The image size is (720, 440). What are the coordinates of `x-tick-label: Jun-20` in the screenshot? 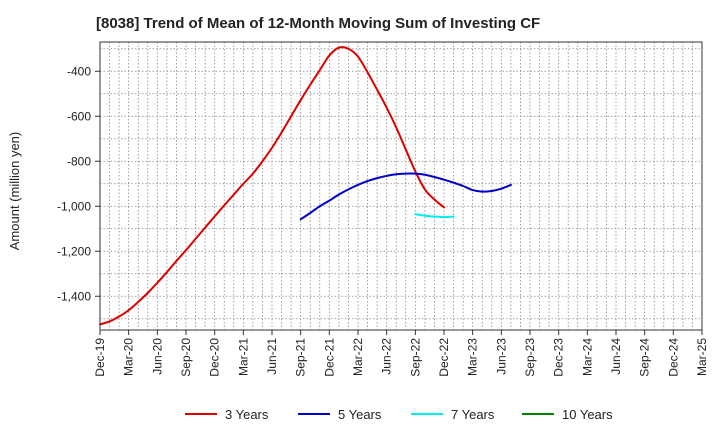 It's located at (157, 356).